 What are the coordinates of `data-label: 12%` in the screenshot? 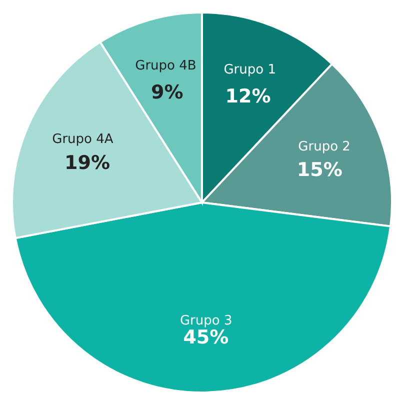 It's located at (248, 96).